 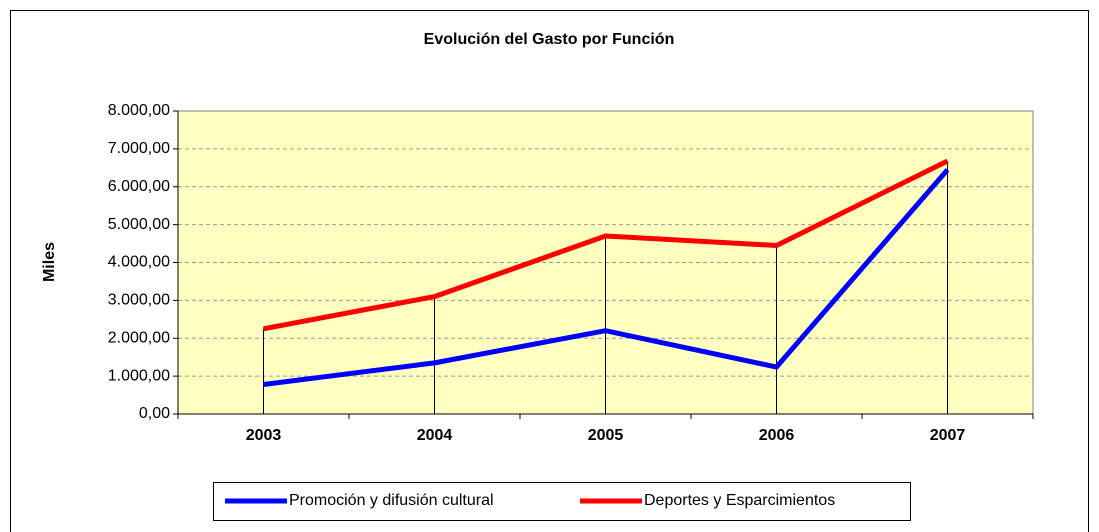 I want to click on x-tick-label: 2005, so click(x=606, y=435).